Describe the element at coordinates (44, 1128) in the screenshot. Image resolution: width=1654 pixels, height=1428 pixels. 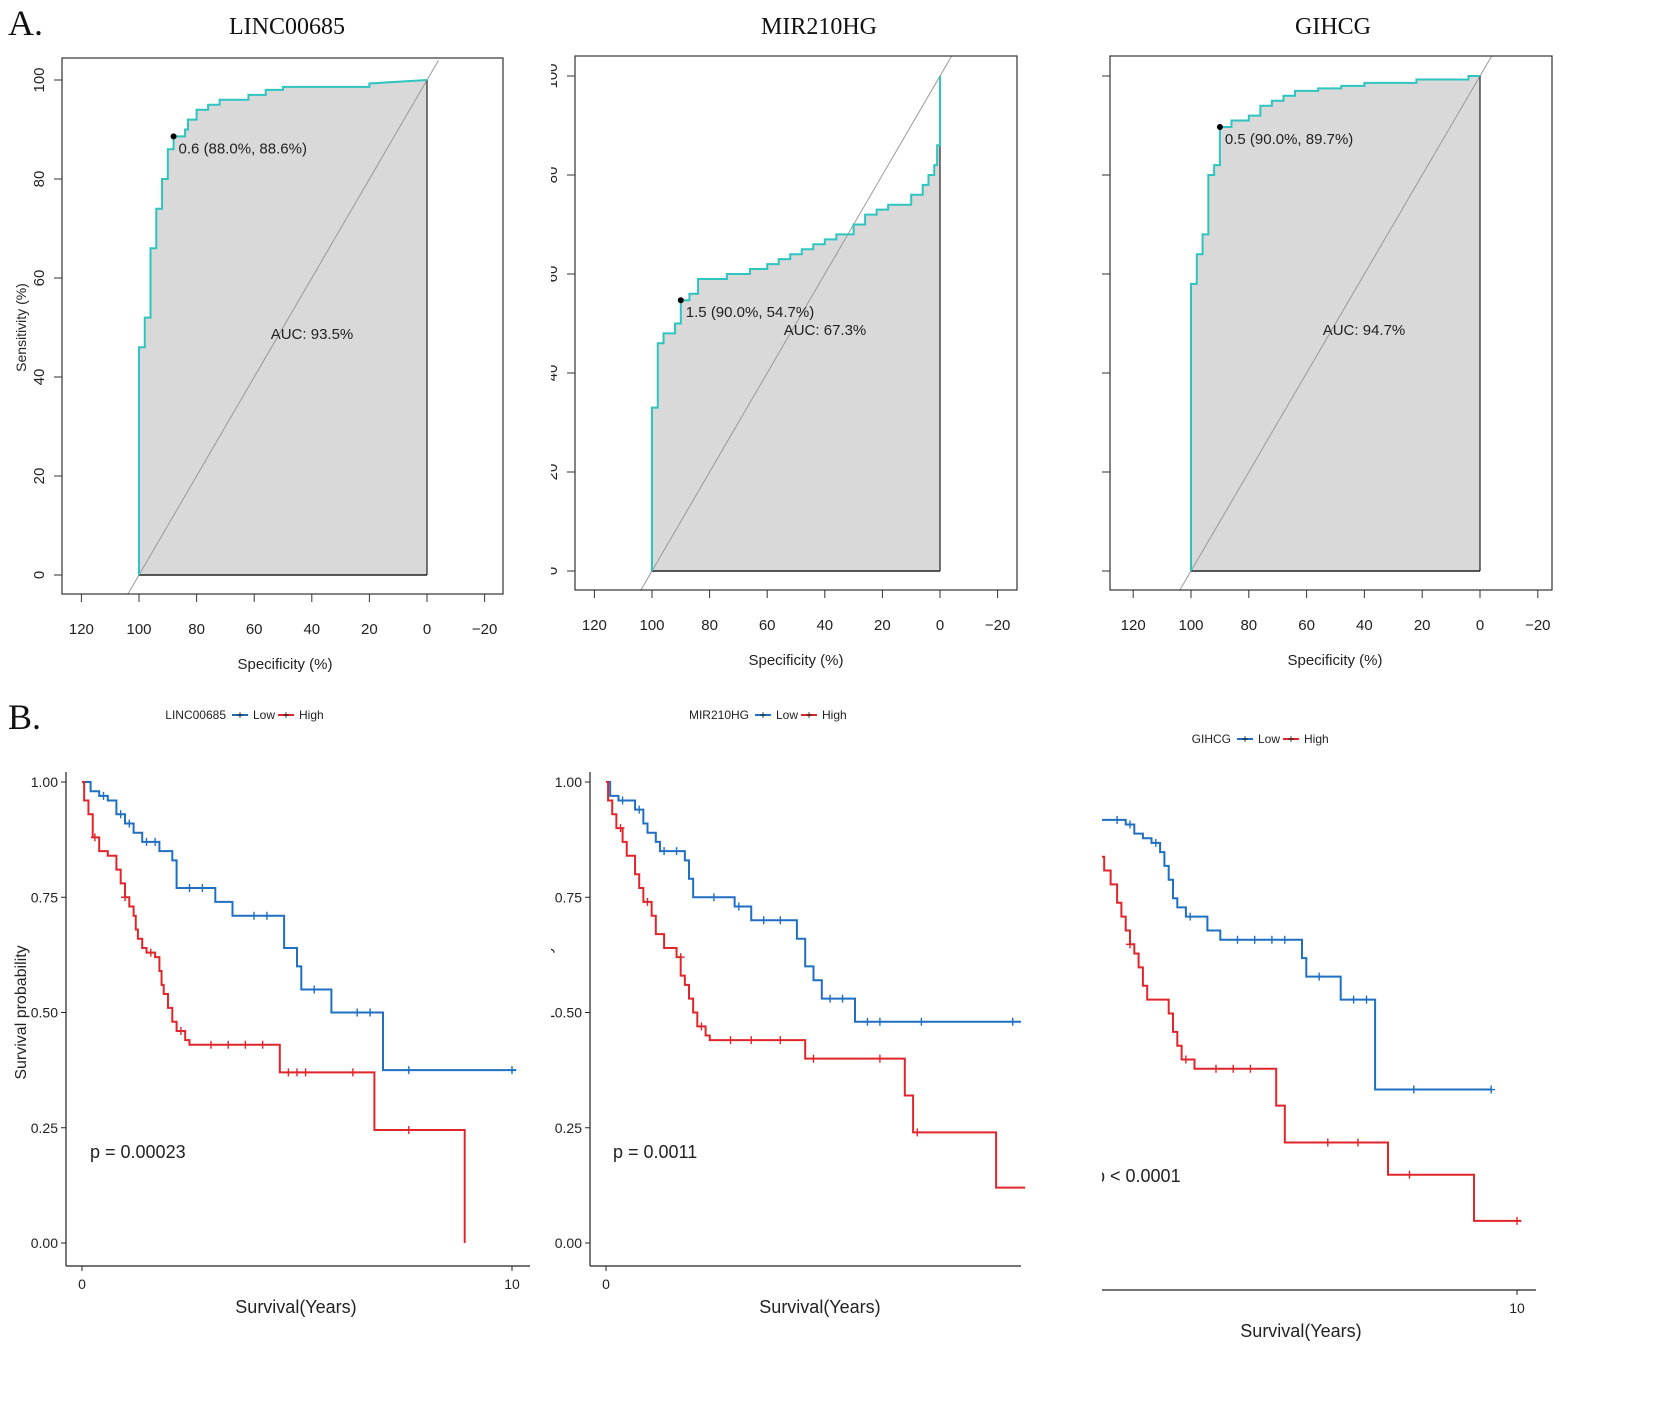
I see `y-tick-label: 0.25` at that location.